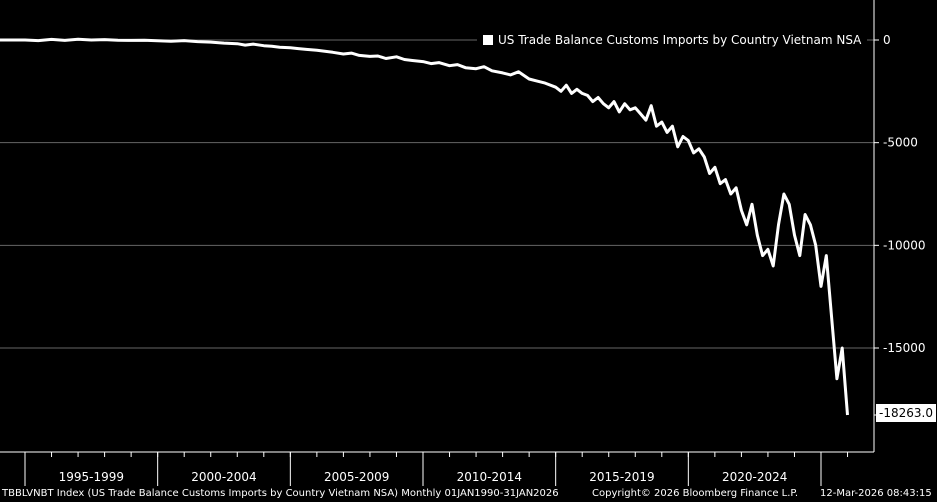  What do you see at coordinates (488, 40) in the screenshot?
I see `legend-swatch` at bounding box center [488, 40].